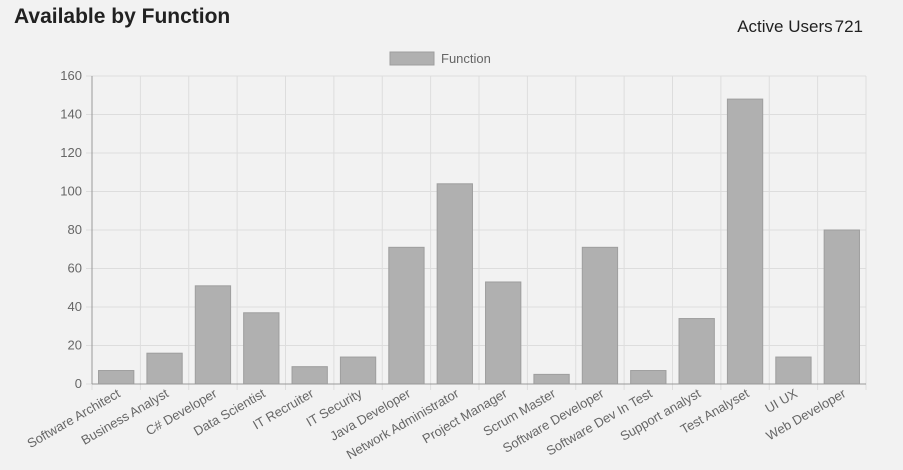 This screenshot has height=470, width=903. I want to click on y-tick-label: 120, so click(71, 152).